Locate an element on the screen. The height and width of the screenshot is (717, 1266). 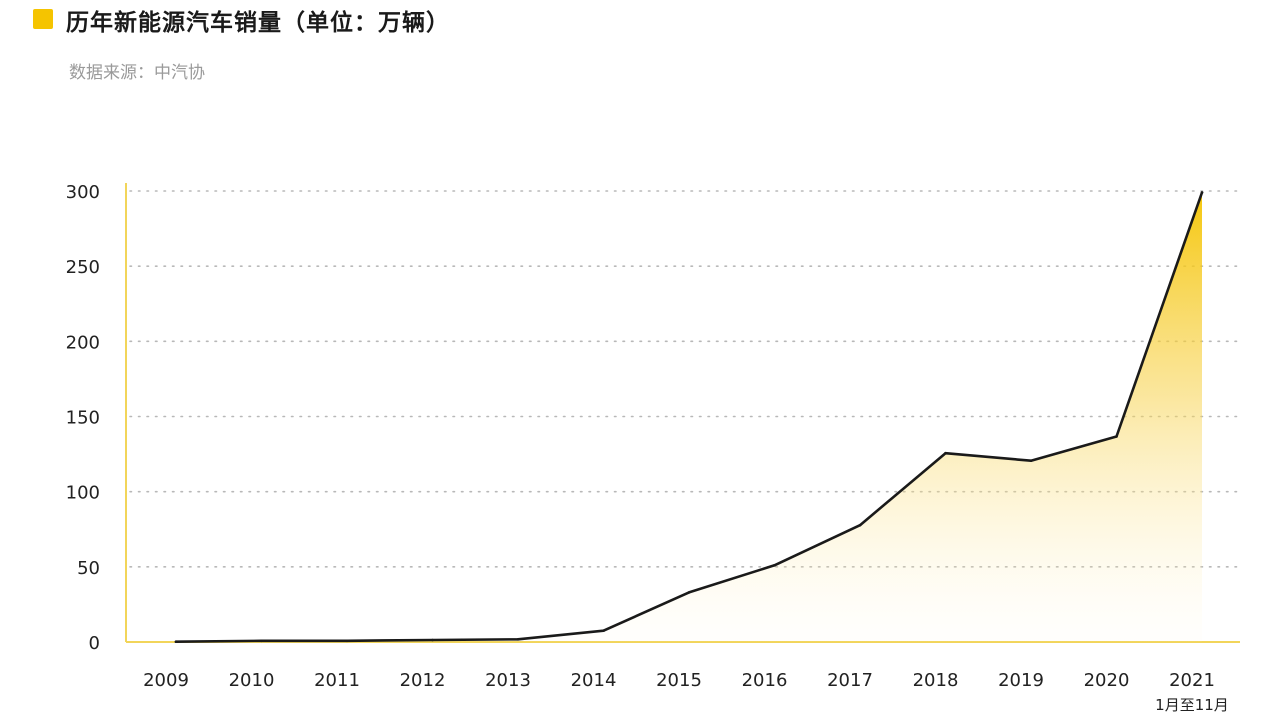
data-point-2012 is located at coordinates (432, 640).